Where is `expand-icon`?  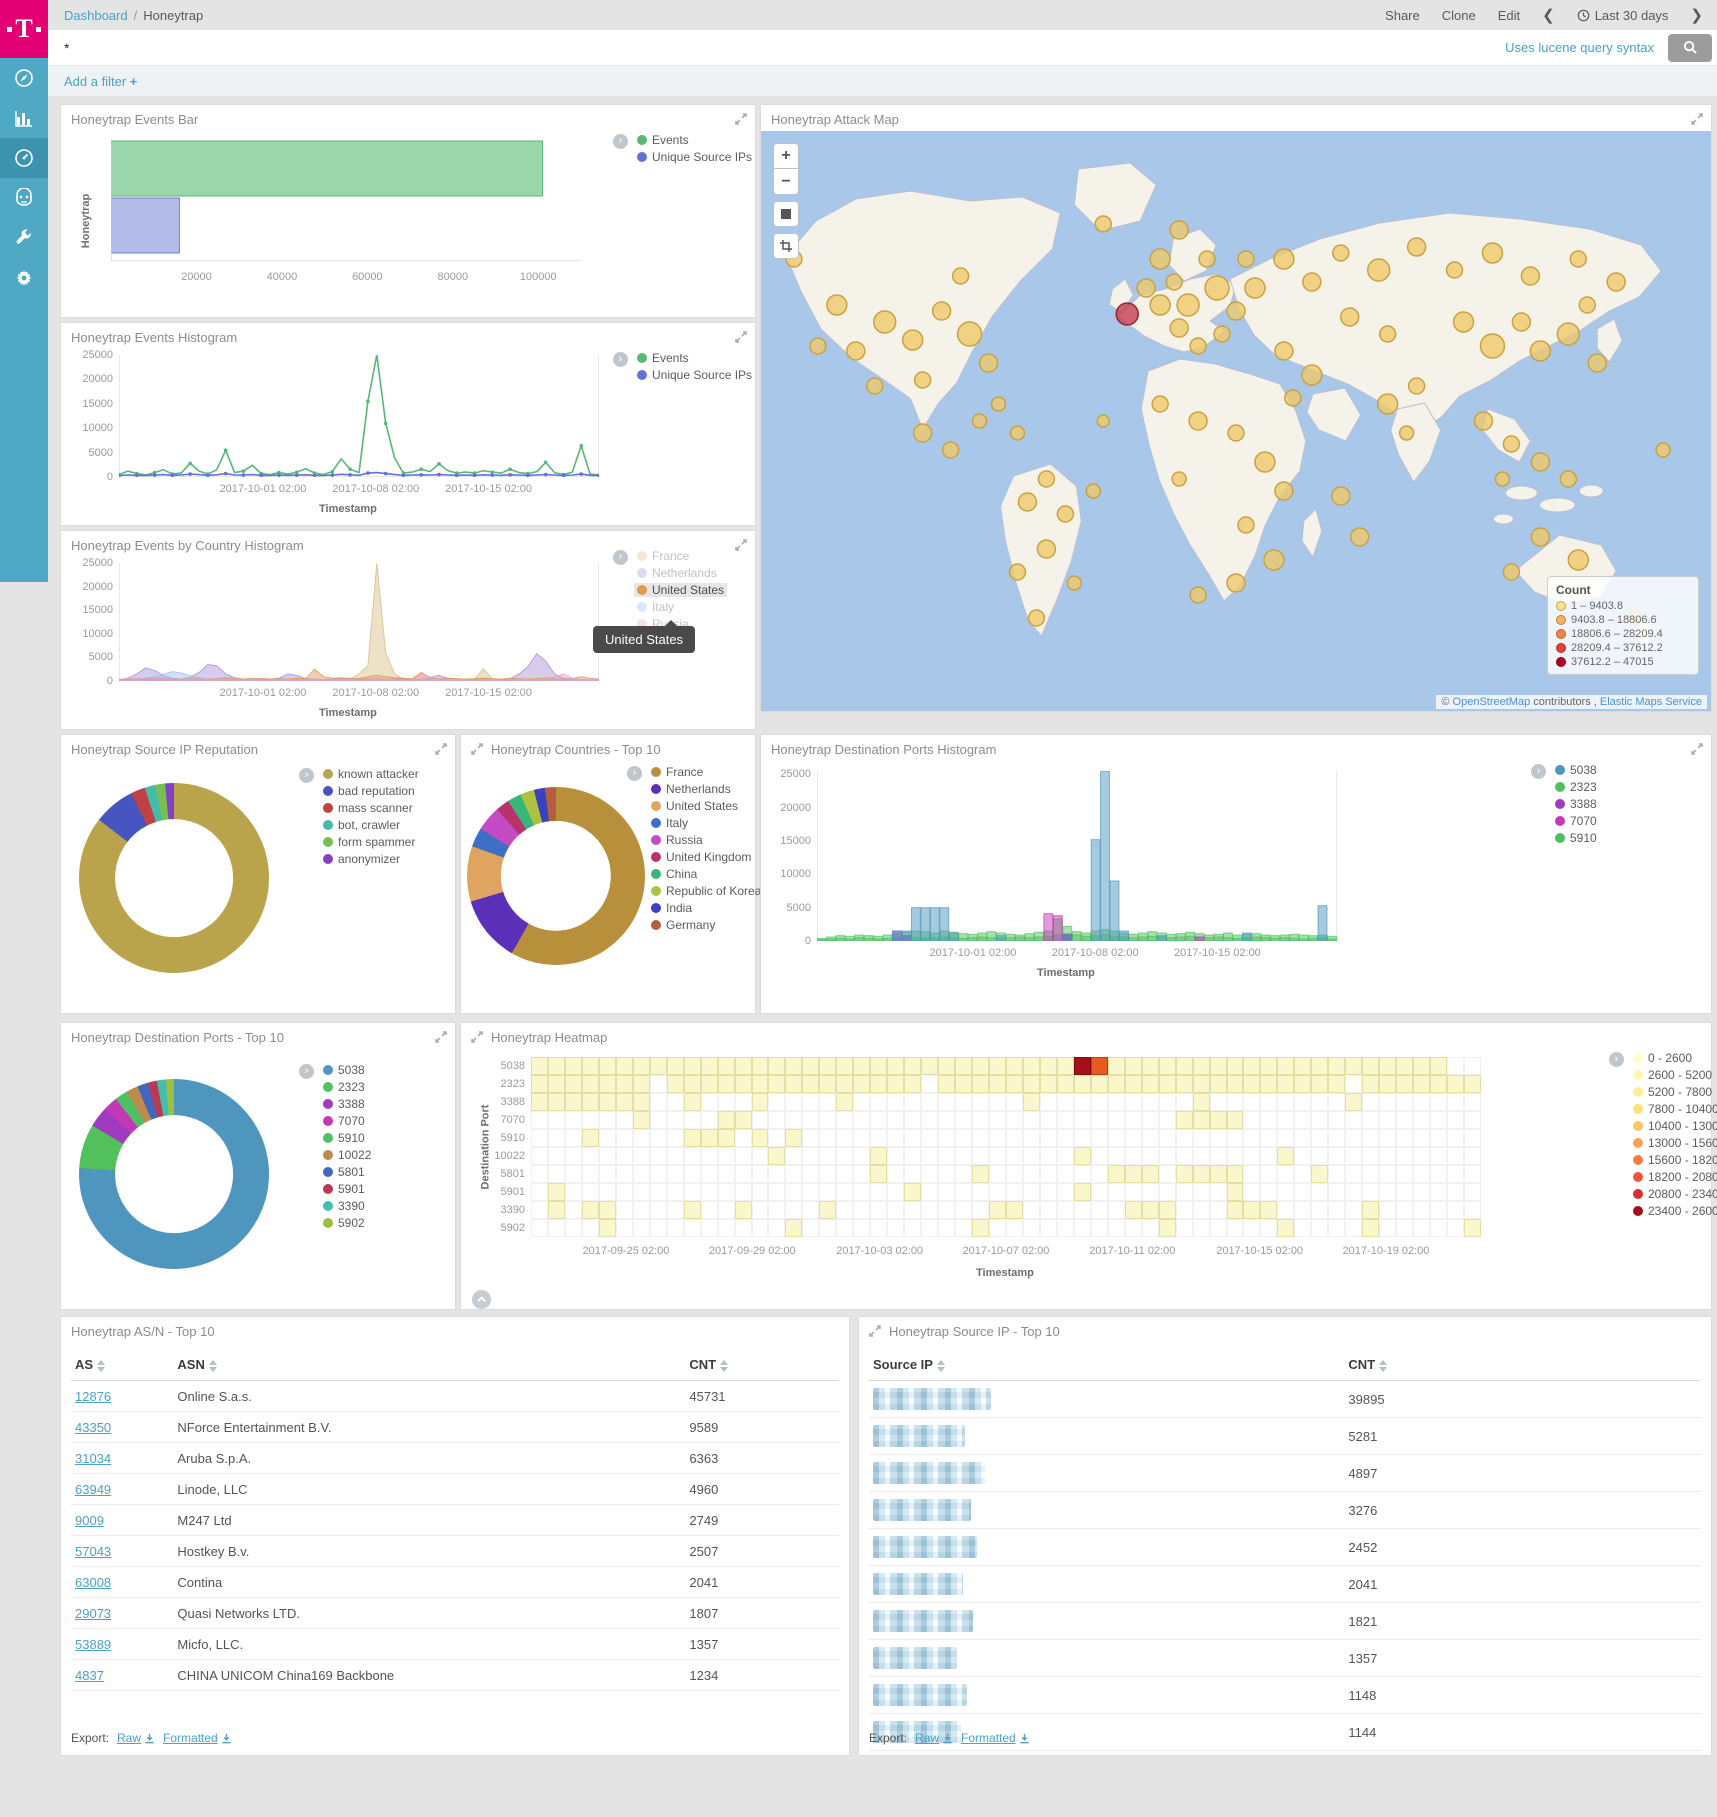 expand-icon is located at coordinates (1697, 118).